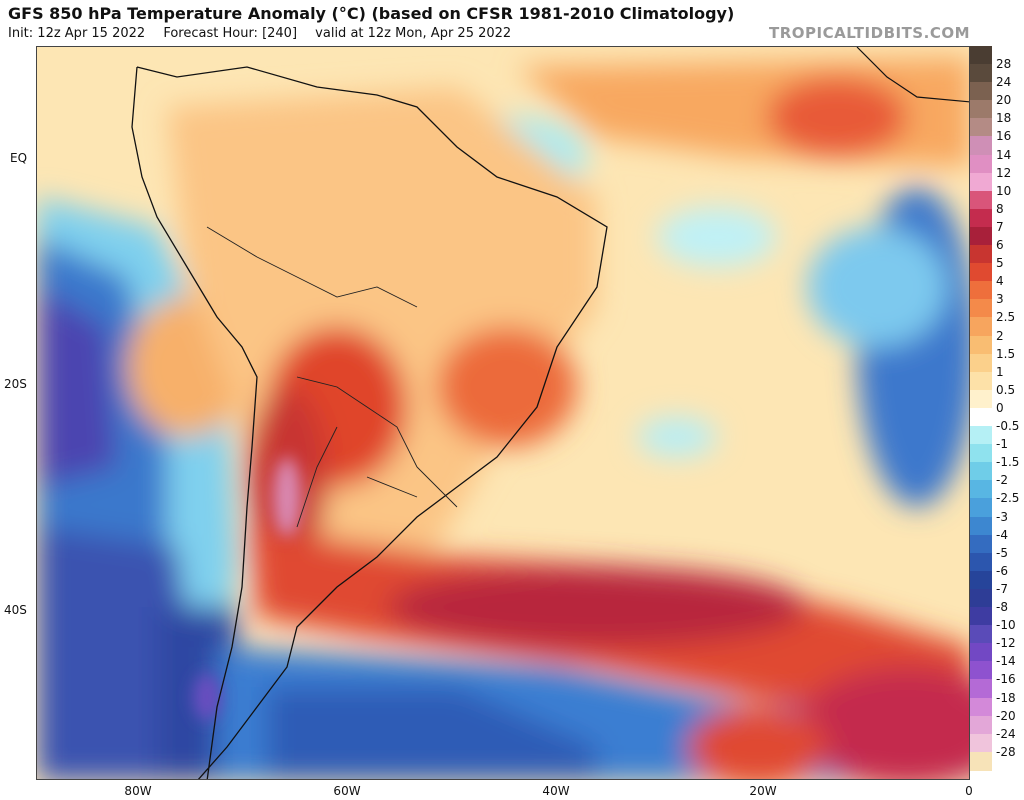 The height and width of the screenshot is (800, 1024). Describe the element at coordinates (1006, 643) in the screenshot. I see `colorbar-level-label: -12` at that location.